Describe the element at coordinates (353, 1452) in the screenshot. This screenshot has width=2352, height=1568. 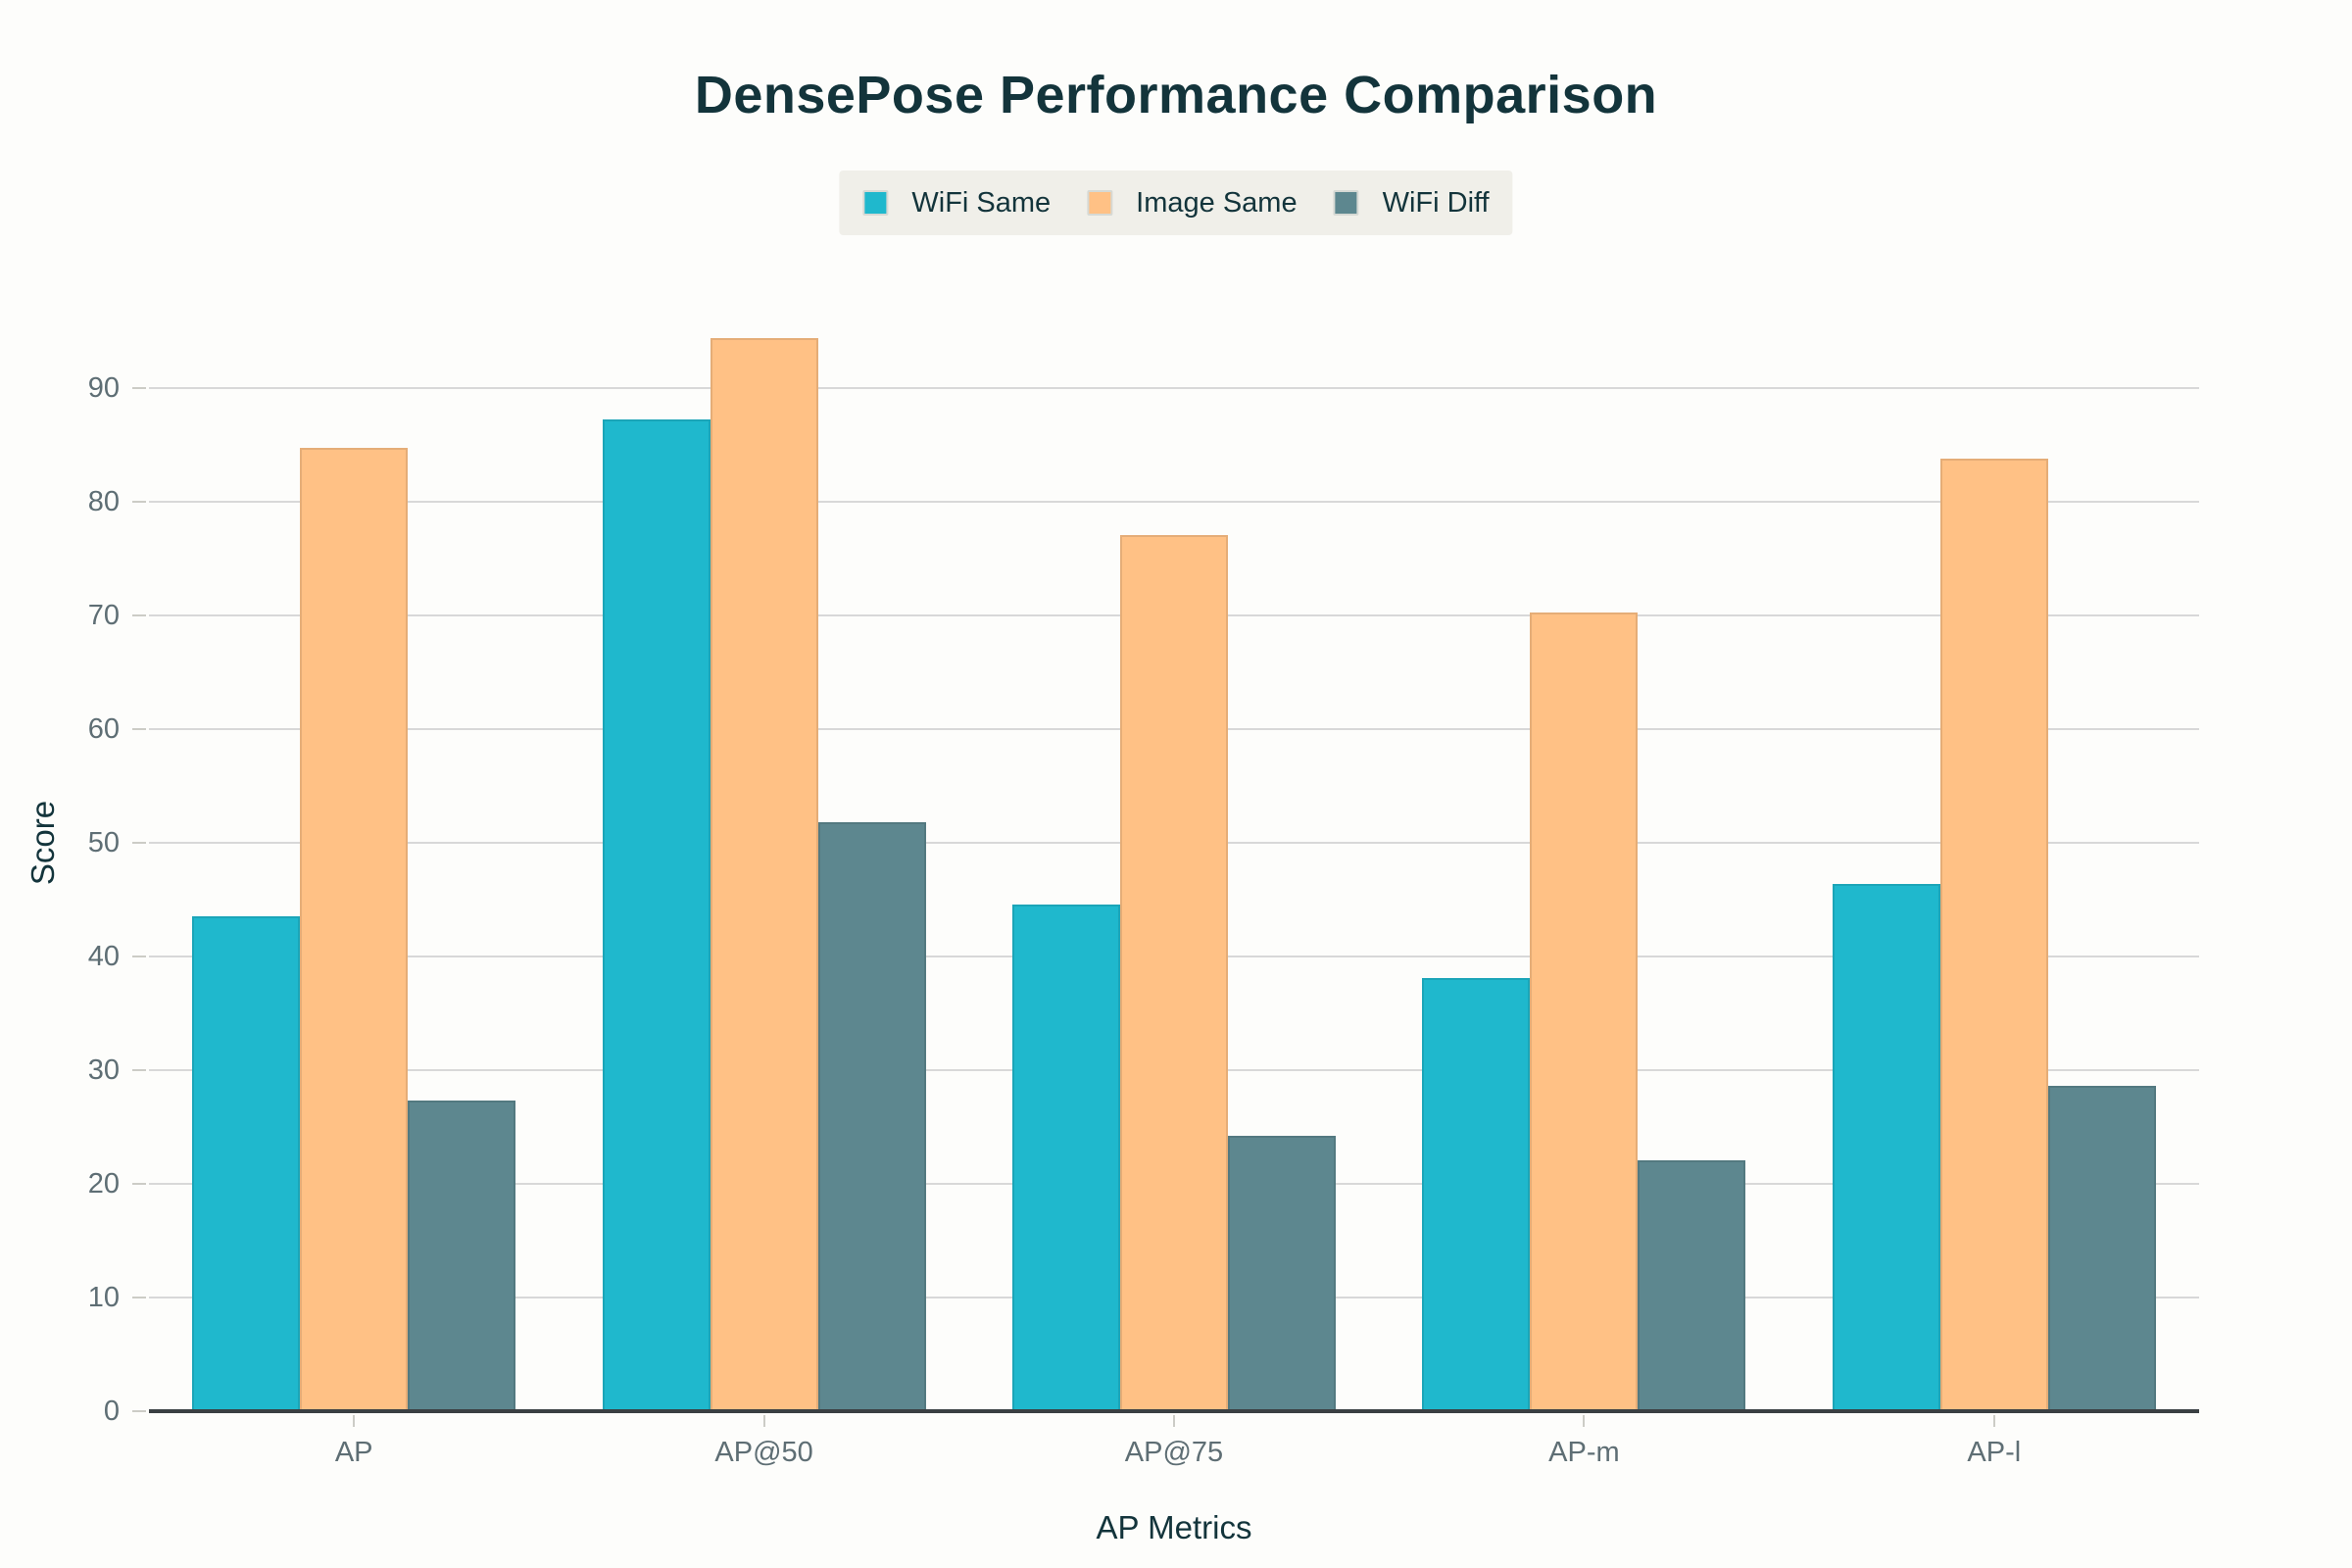
I see `x-tick-label-ap: AP` at that location.